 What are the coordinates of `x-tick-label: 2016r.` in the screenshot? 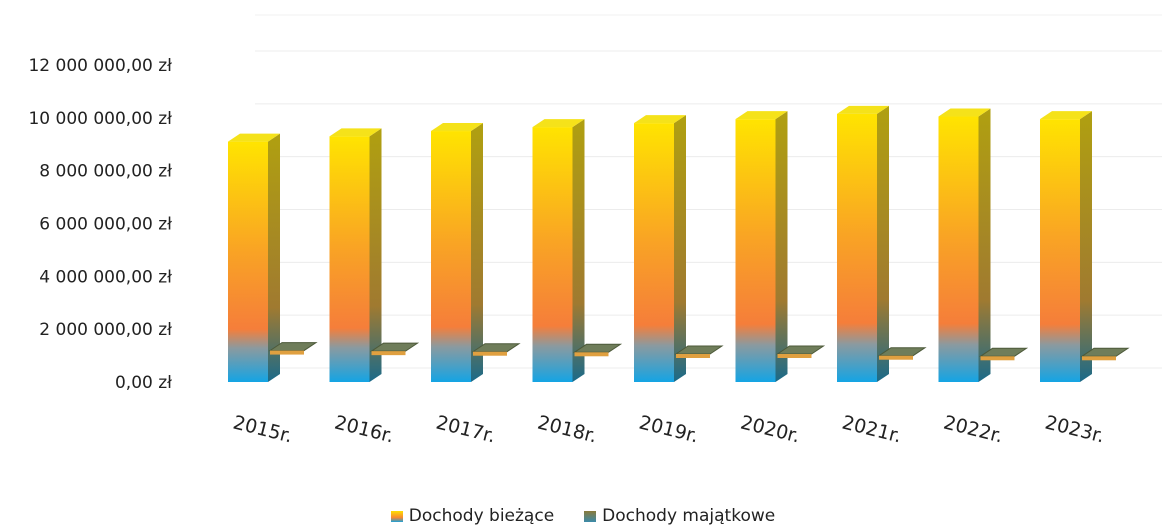 It's located at (364, 430).